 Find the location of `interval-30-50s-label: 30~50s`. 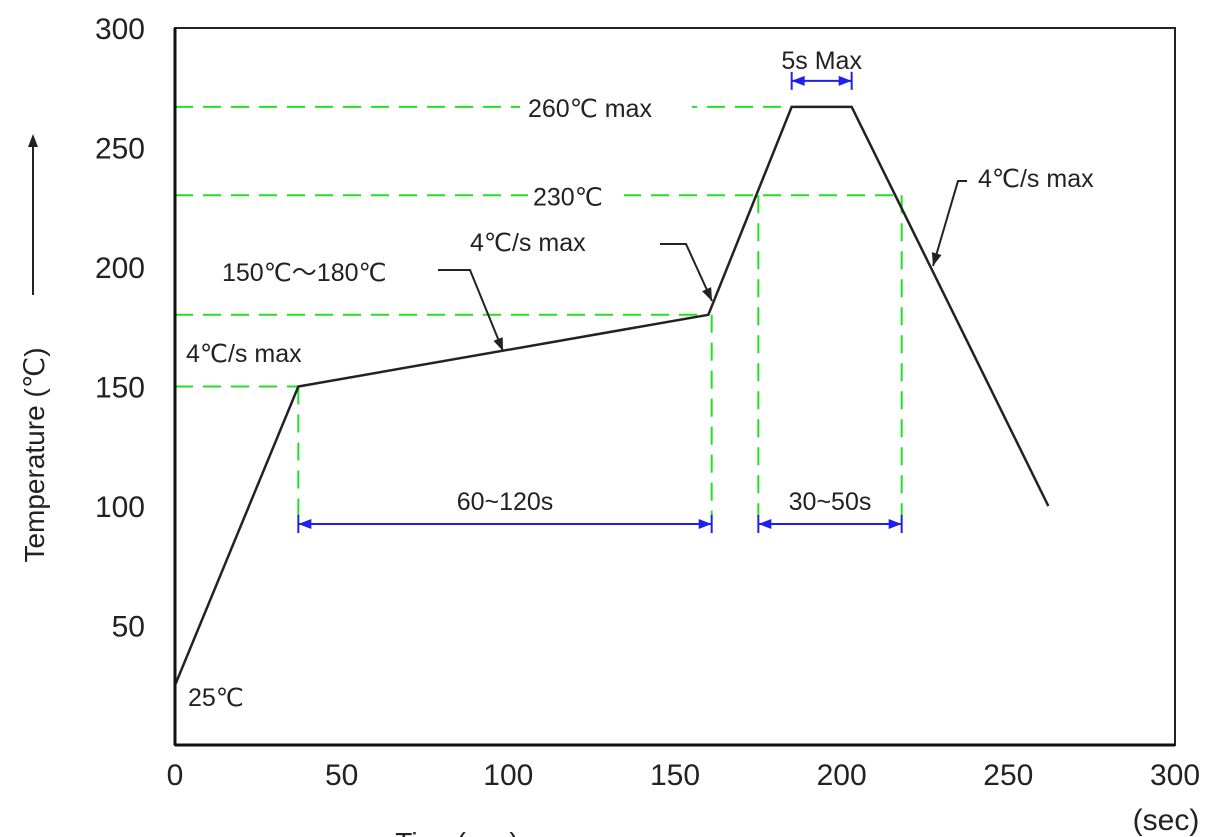

interval-30-50s-label: 30~50s is located at coordinates (830, 502).